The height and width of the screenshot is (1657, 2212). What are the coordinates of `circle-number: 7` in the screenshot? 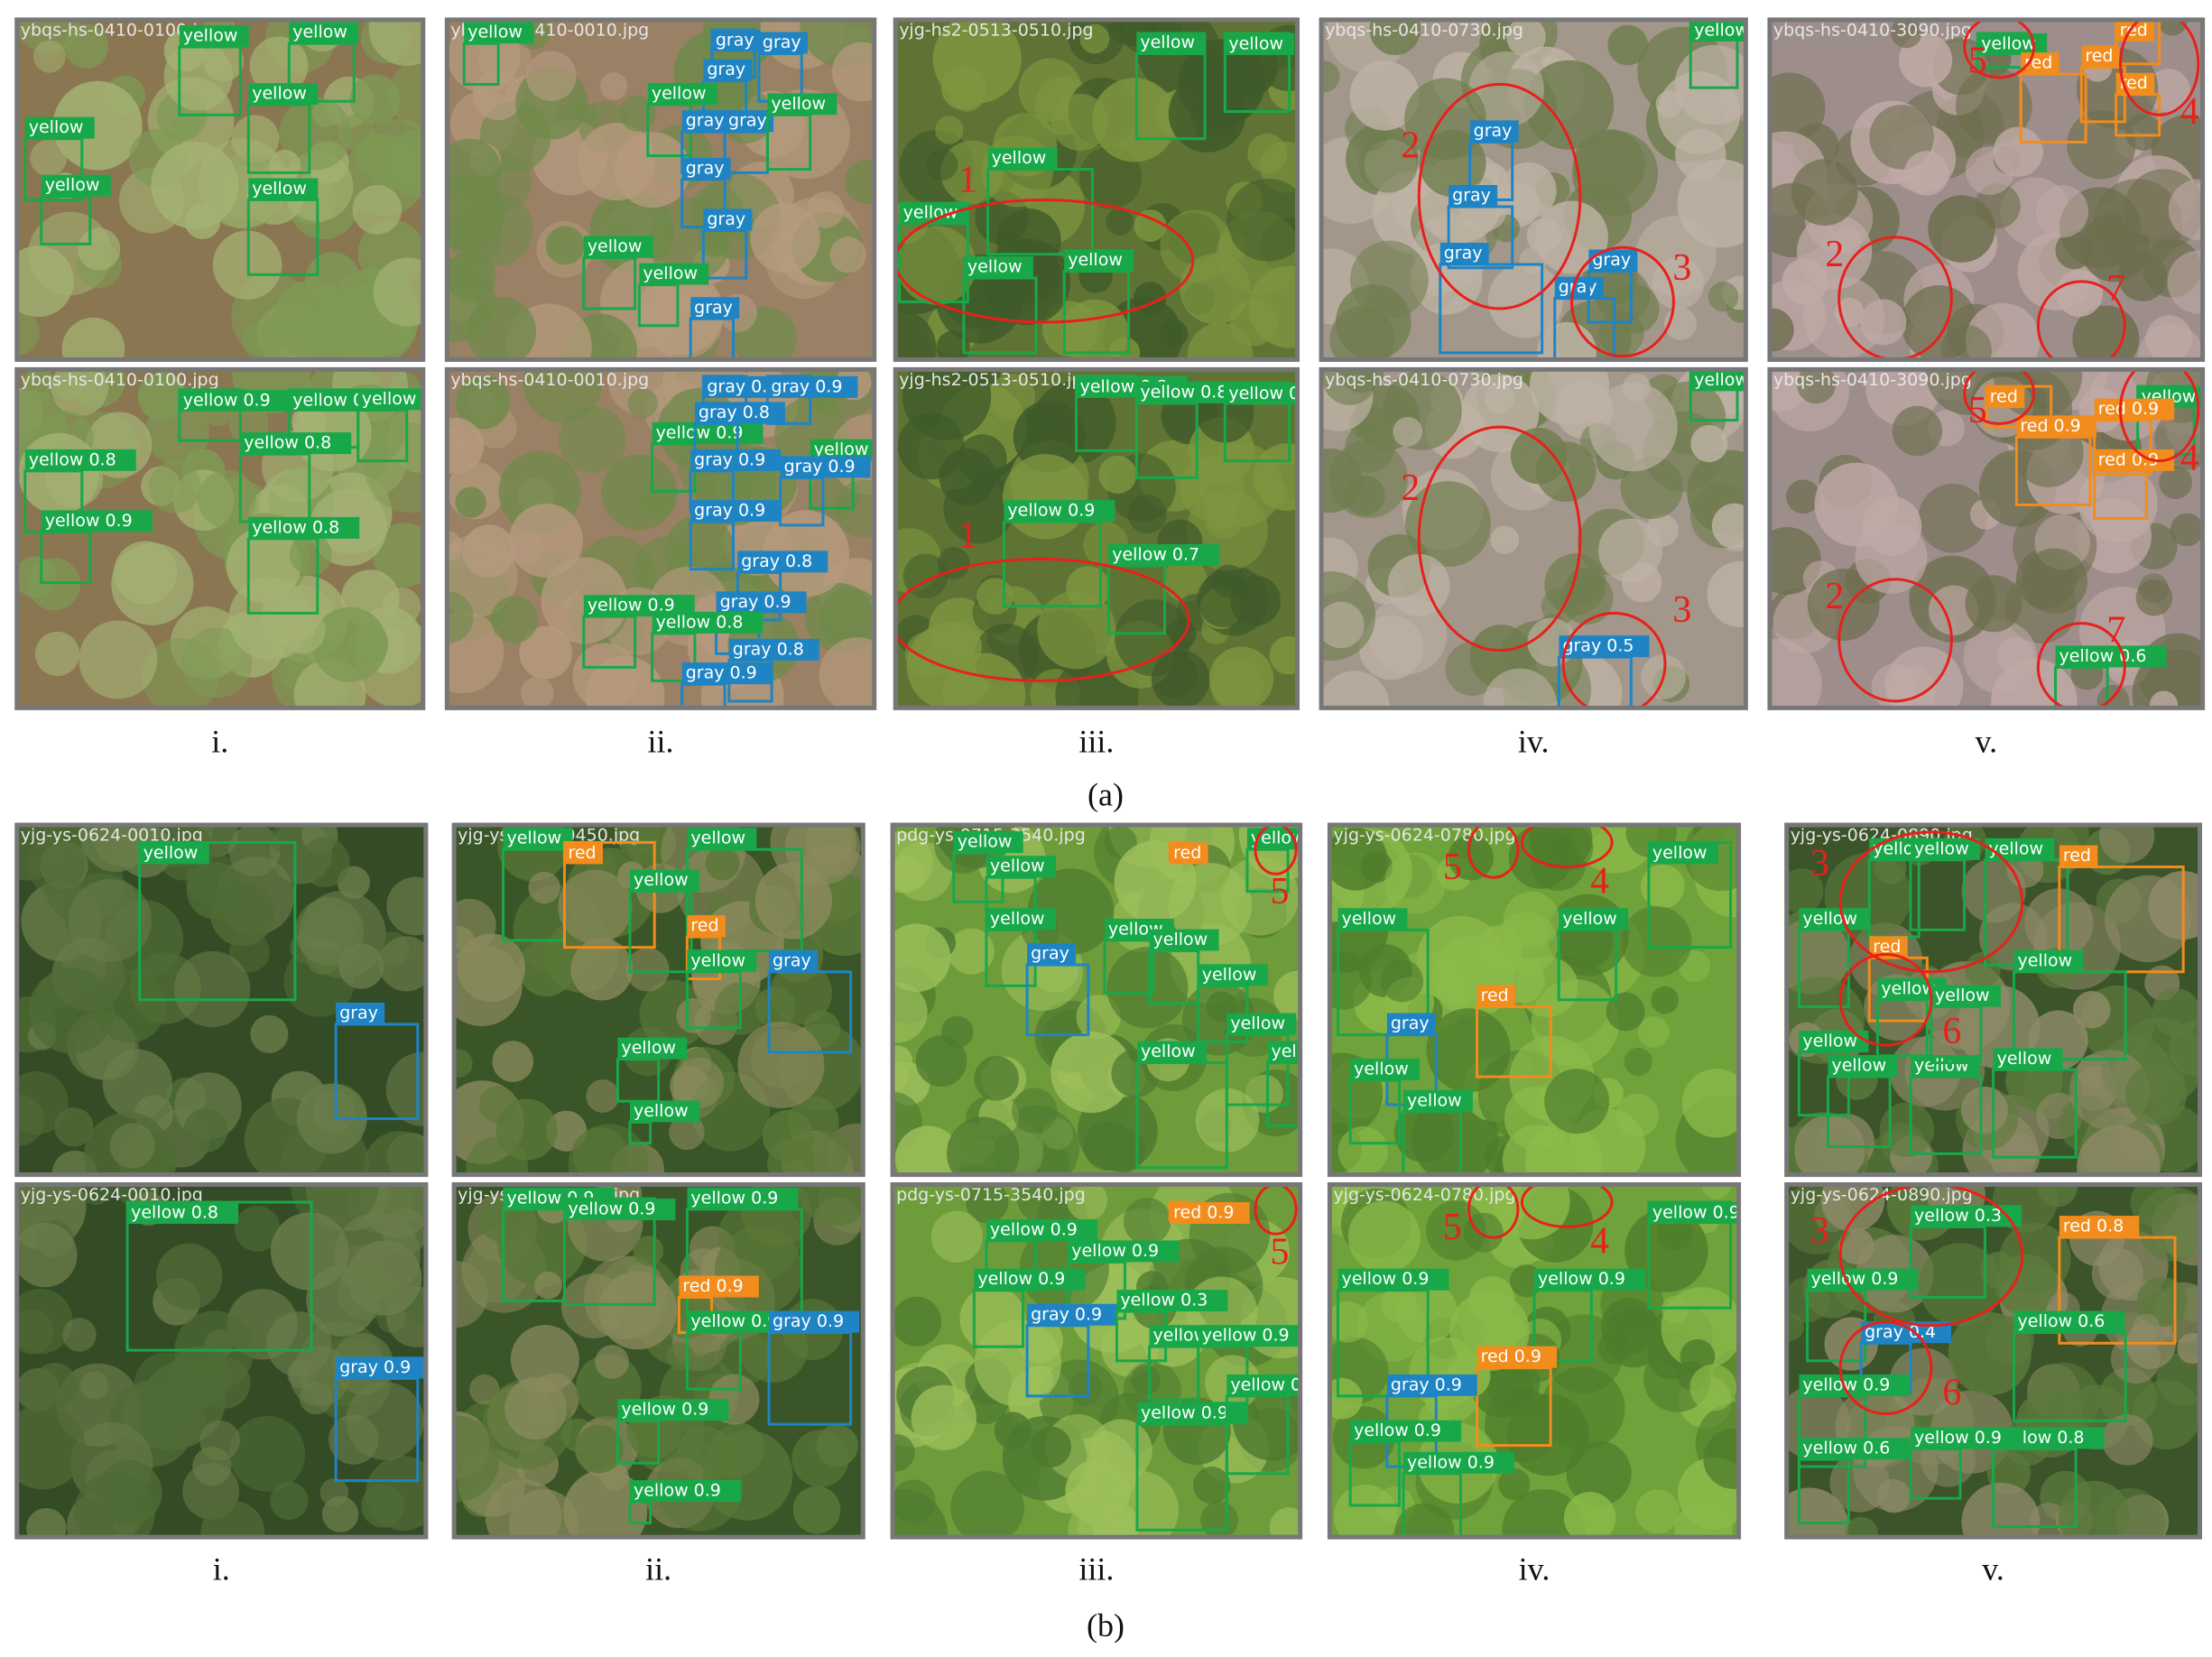 It's located at (2115, 289).